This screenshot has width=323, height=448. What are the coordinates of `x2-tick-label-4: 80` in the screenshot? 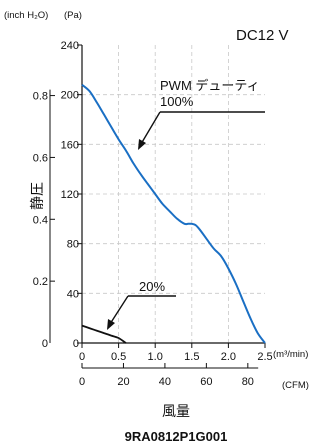 It's located at (248, 382).